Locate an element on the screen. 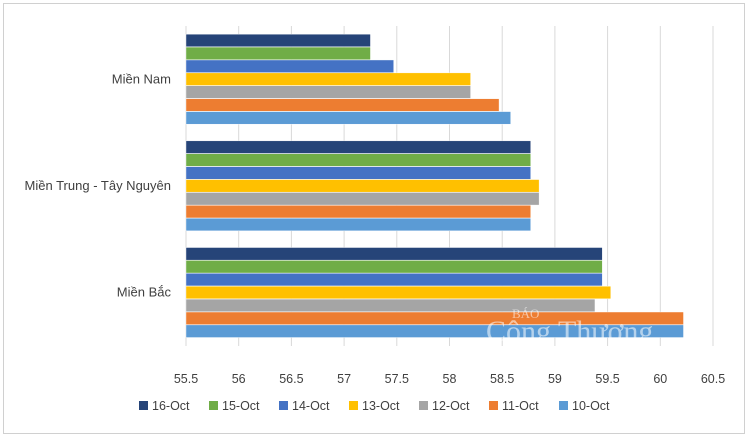 Image resolution: width=750 pixels, height=438 pixels. x-tick-label: 58.5 is located at coordinates (502, 379).